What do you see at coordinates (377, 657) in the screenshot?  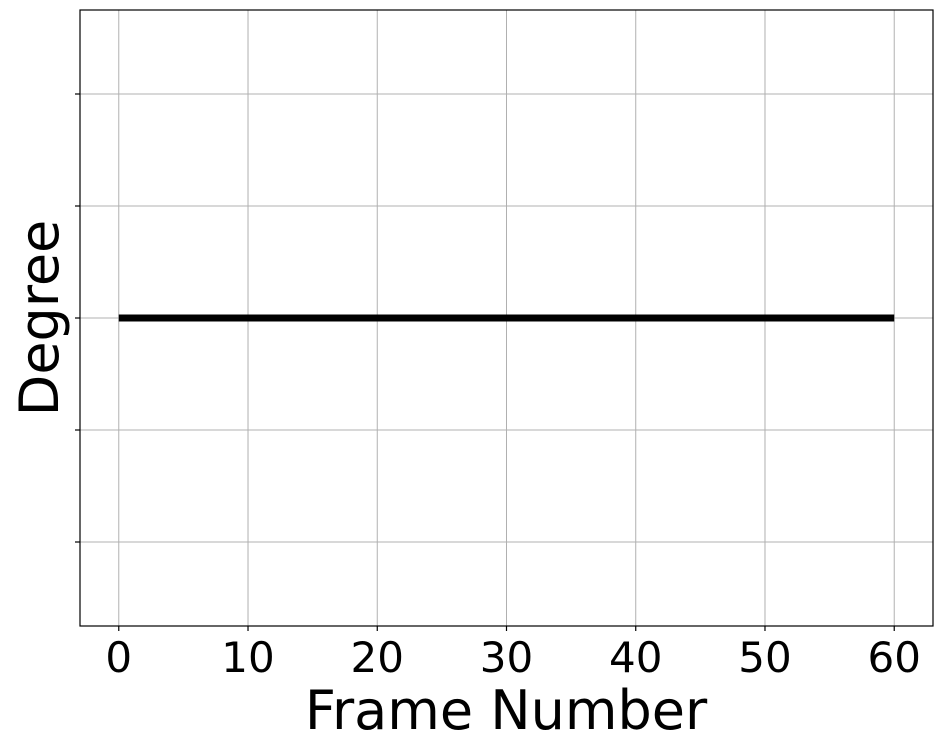 I see `x-tick-label: 20` at bounding box center [377, 657].